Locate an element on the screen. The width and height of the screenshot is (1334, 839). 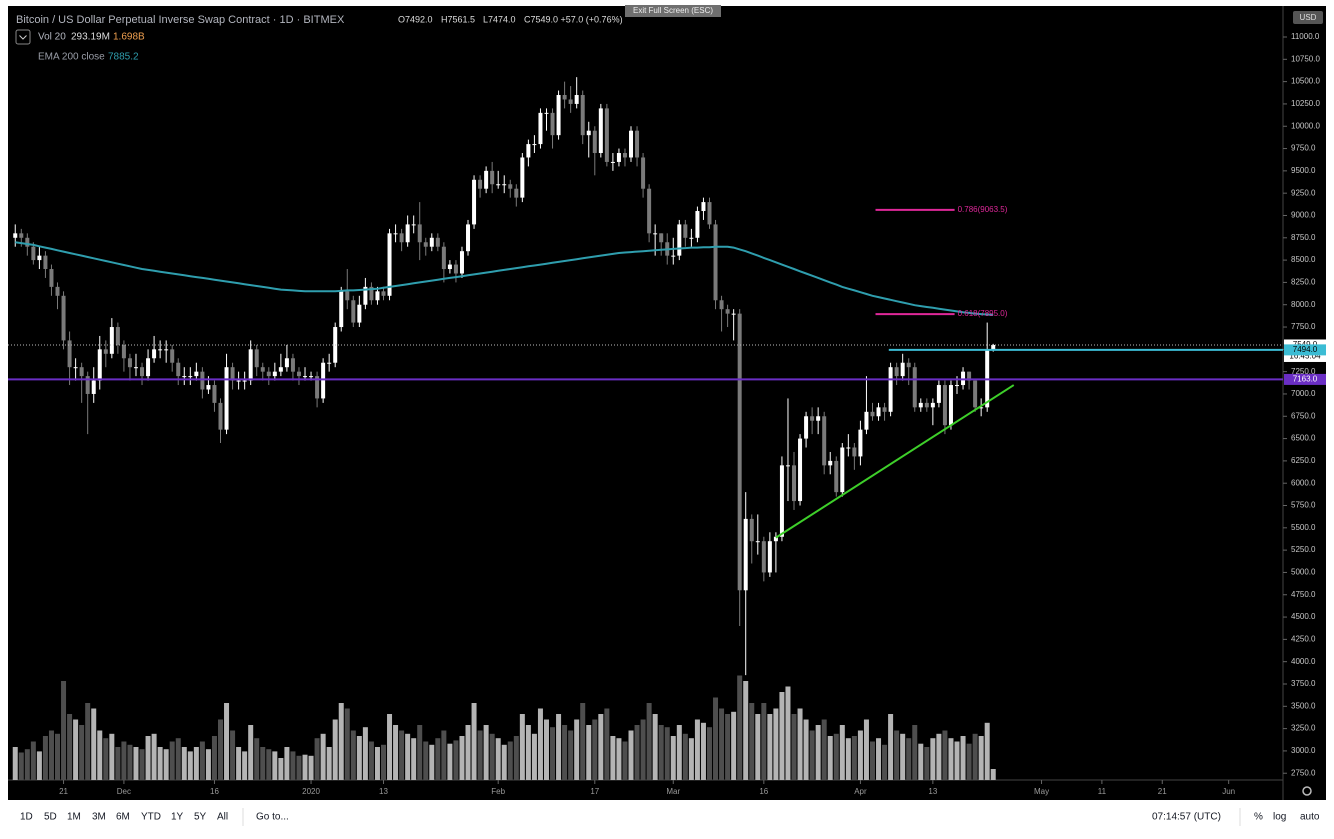
x-tick-label: May is located at coordinates (1041, 791).